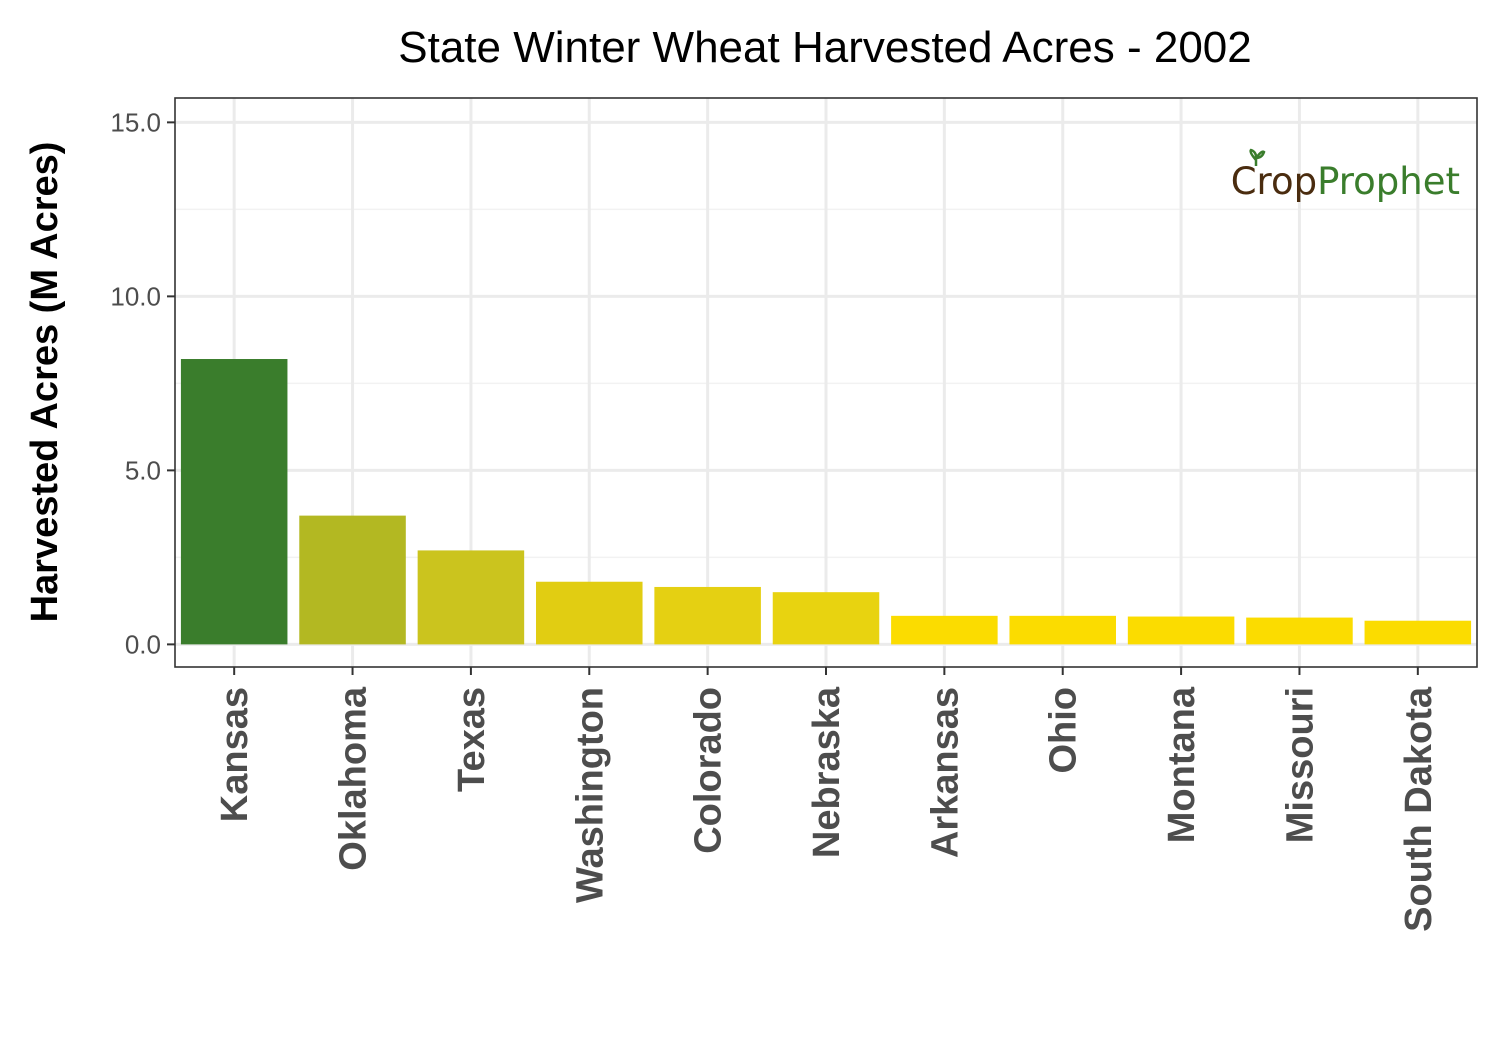 This screenshot has height=1050, width=1500. I want to click on bar-colorado, so click(707, 615).